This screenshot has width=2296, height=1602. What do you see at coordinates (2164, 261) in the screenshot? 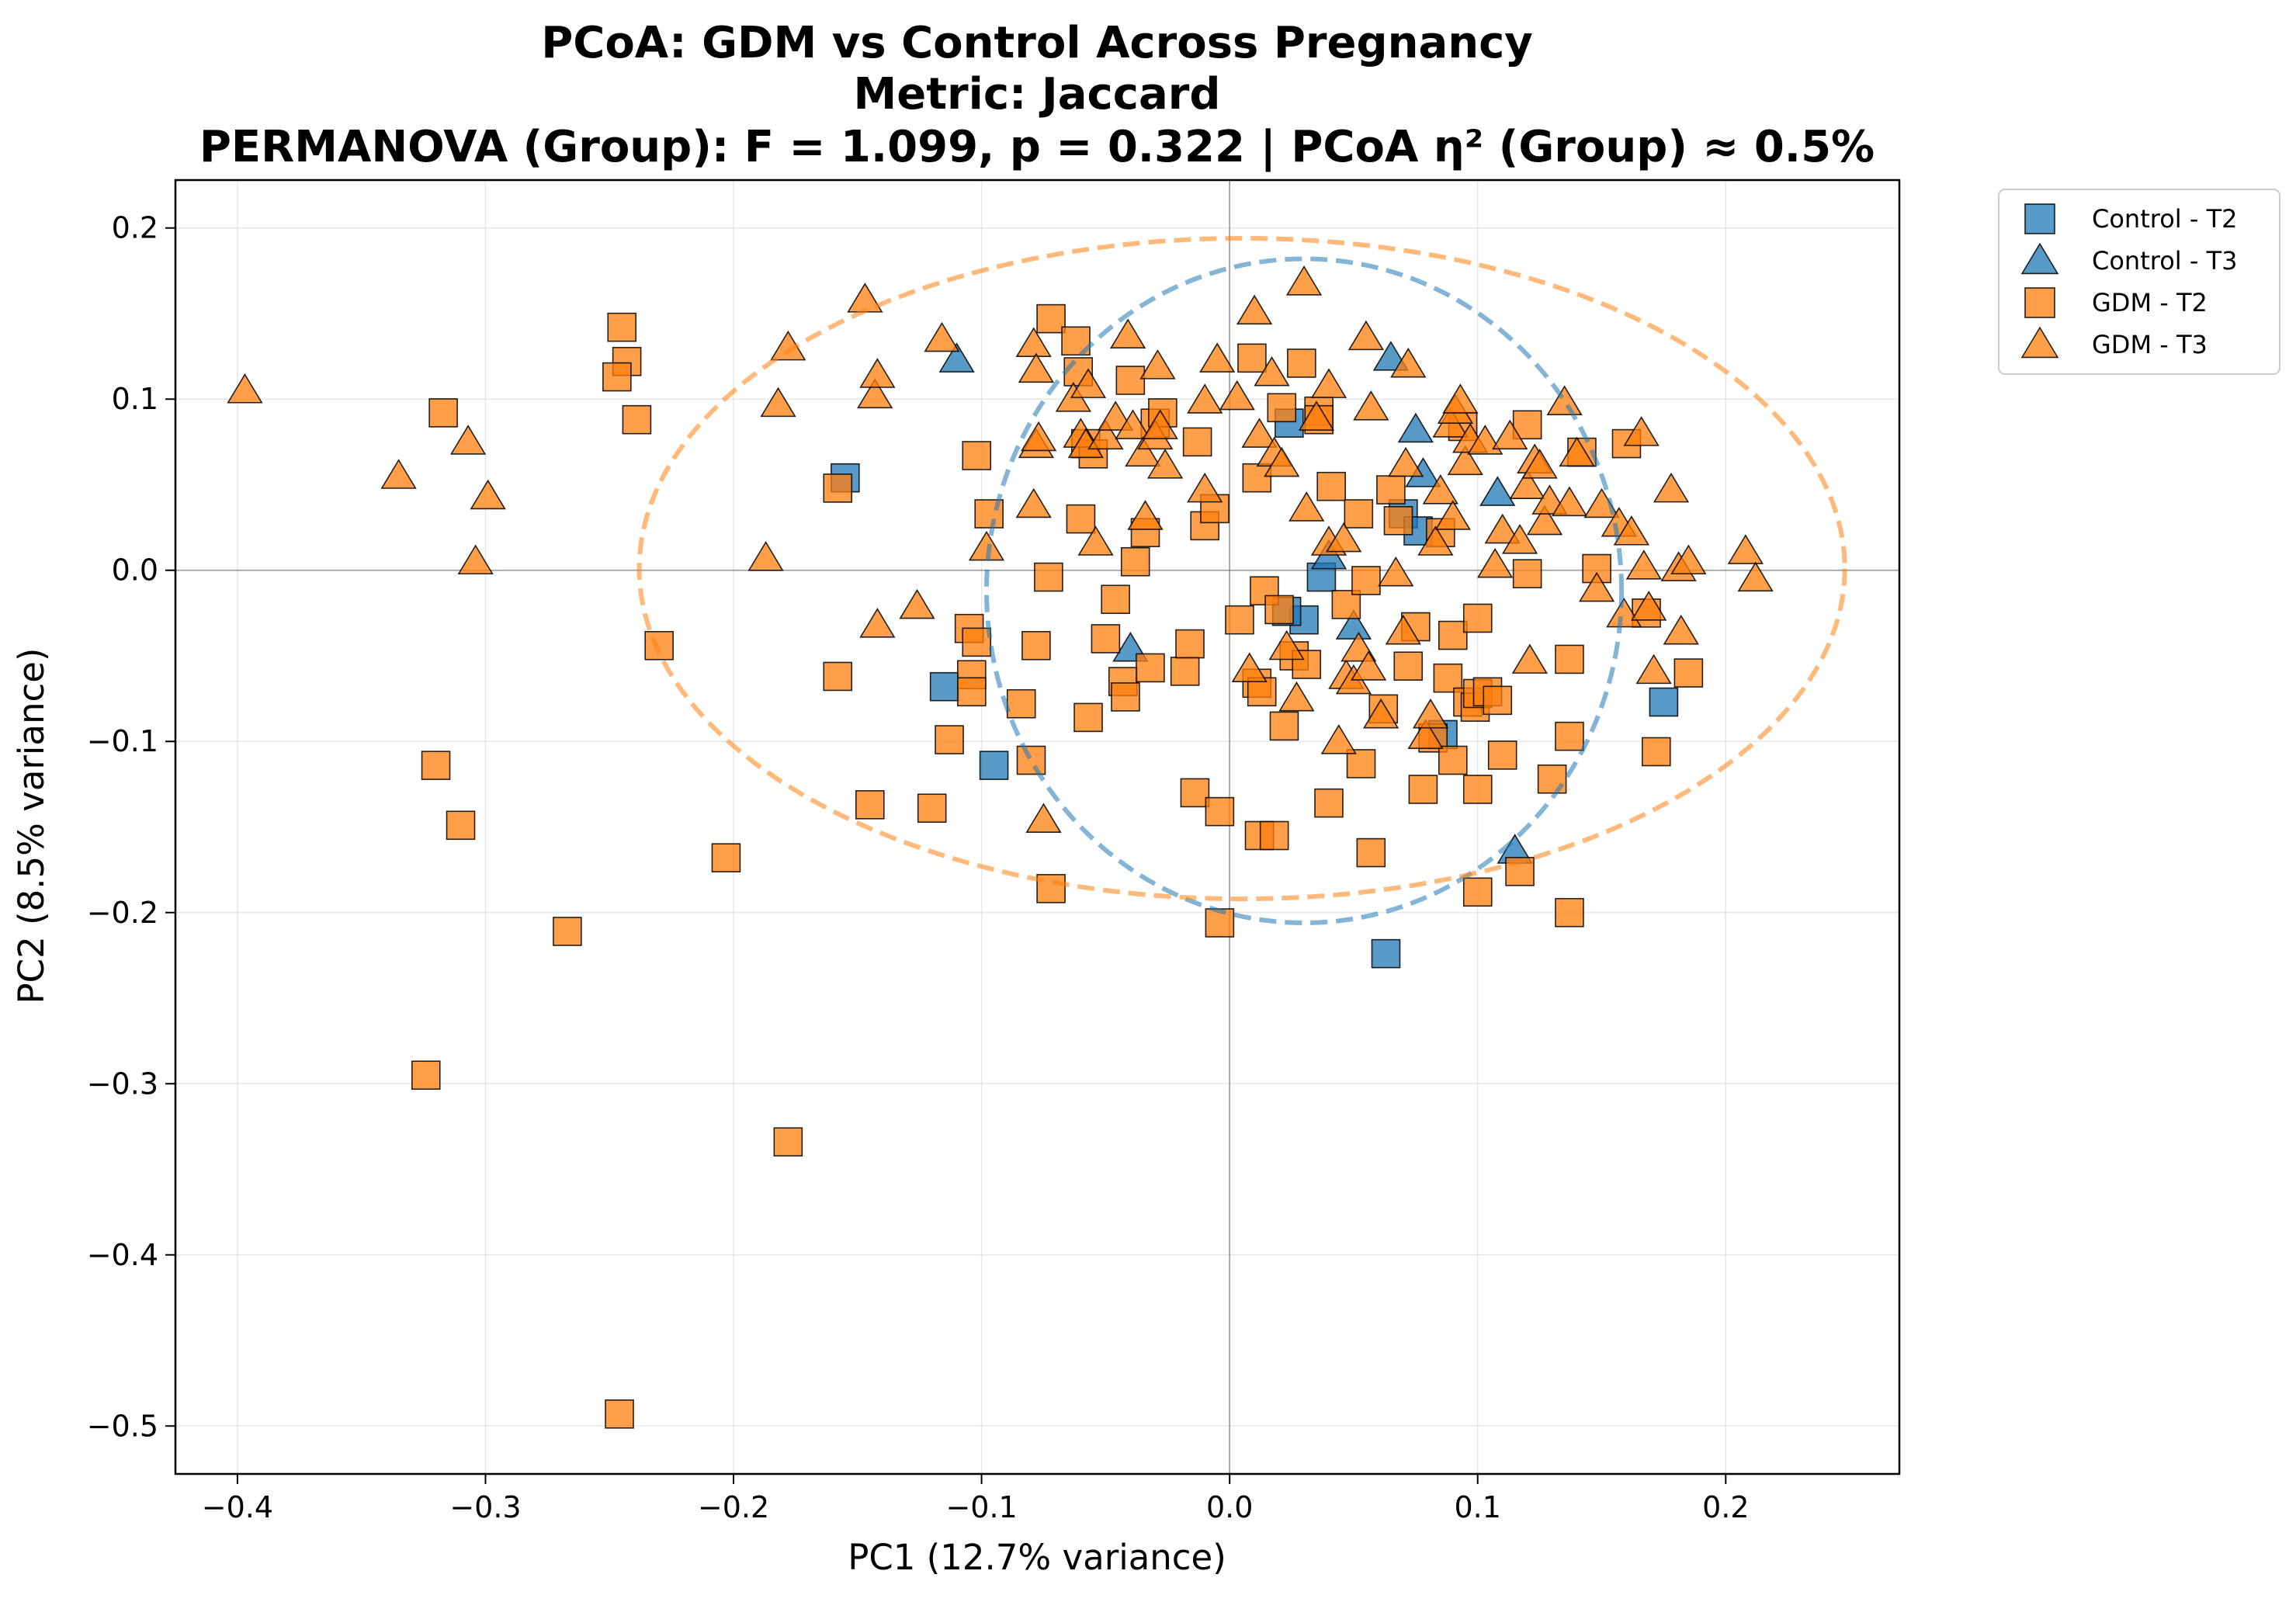
I see `legend-label-control-t3: Control - T3` at bounding box center [2164, 261].